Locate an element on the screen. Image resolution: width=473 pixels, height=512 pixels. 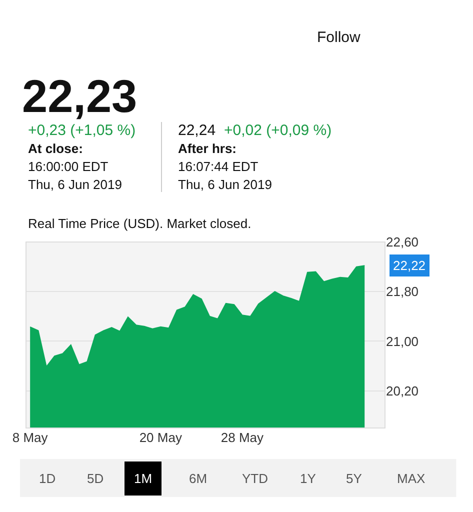
text: 5Y is located at coordinates (354, 478).